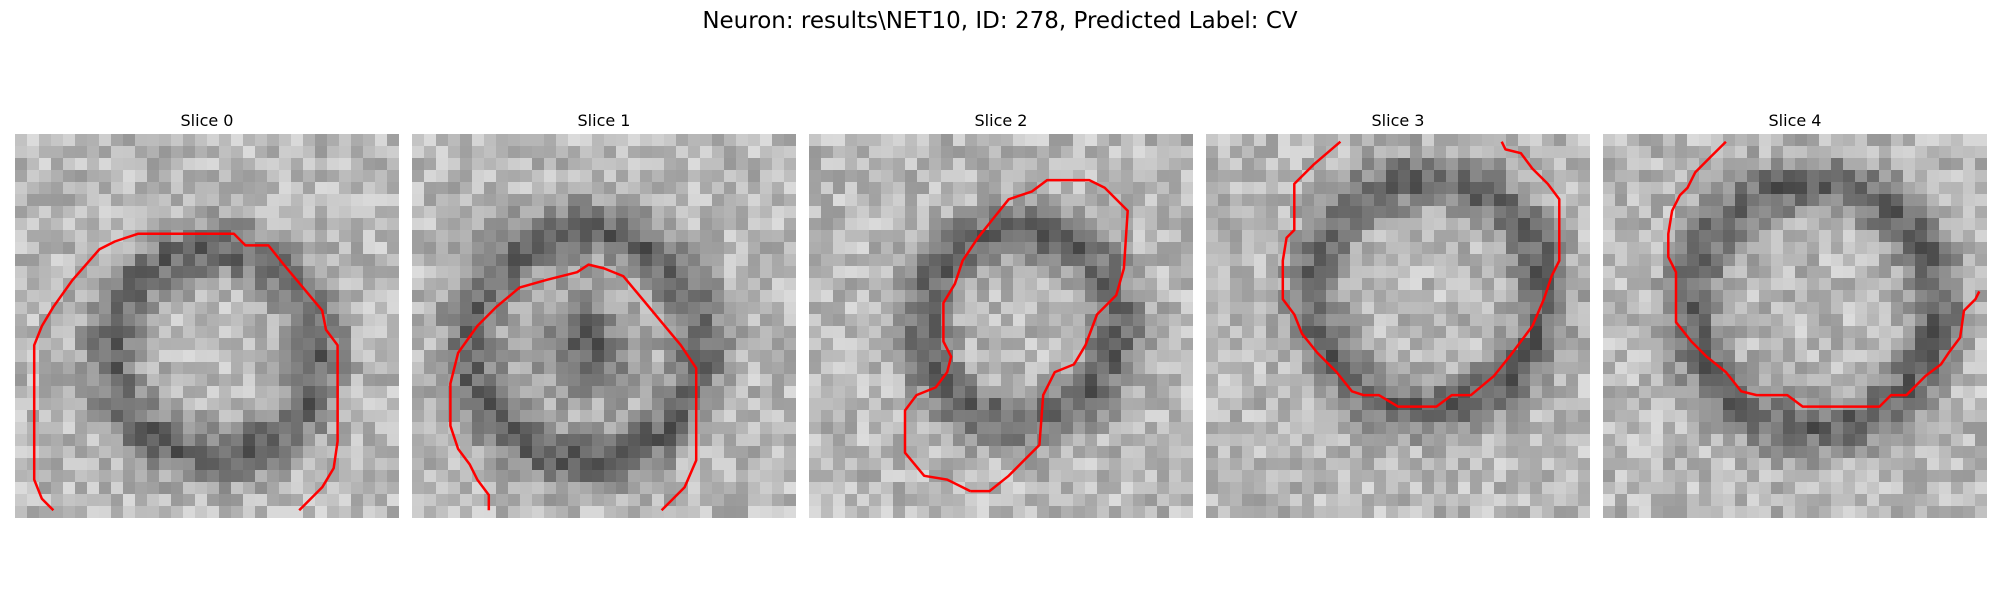 The image size is (2000, 600). I want to click on slice-title: Slice 1, so click(604, 120).